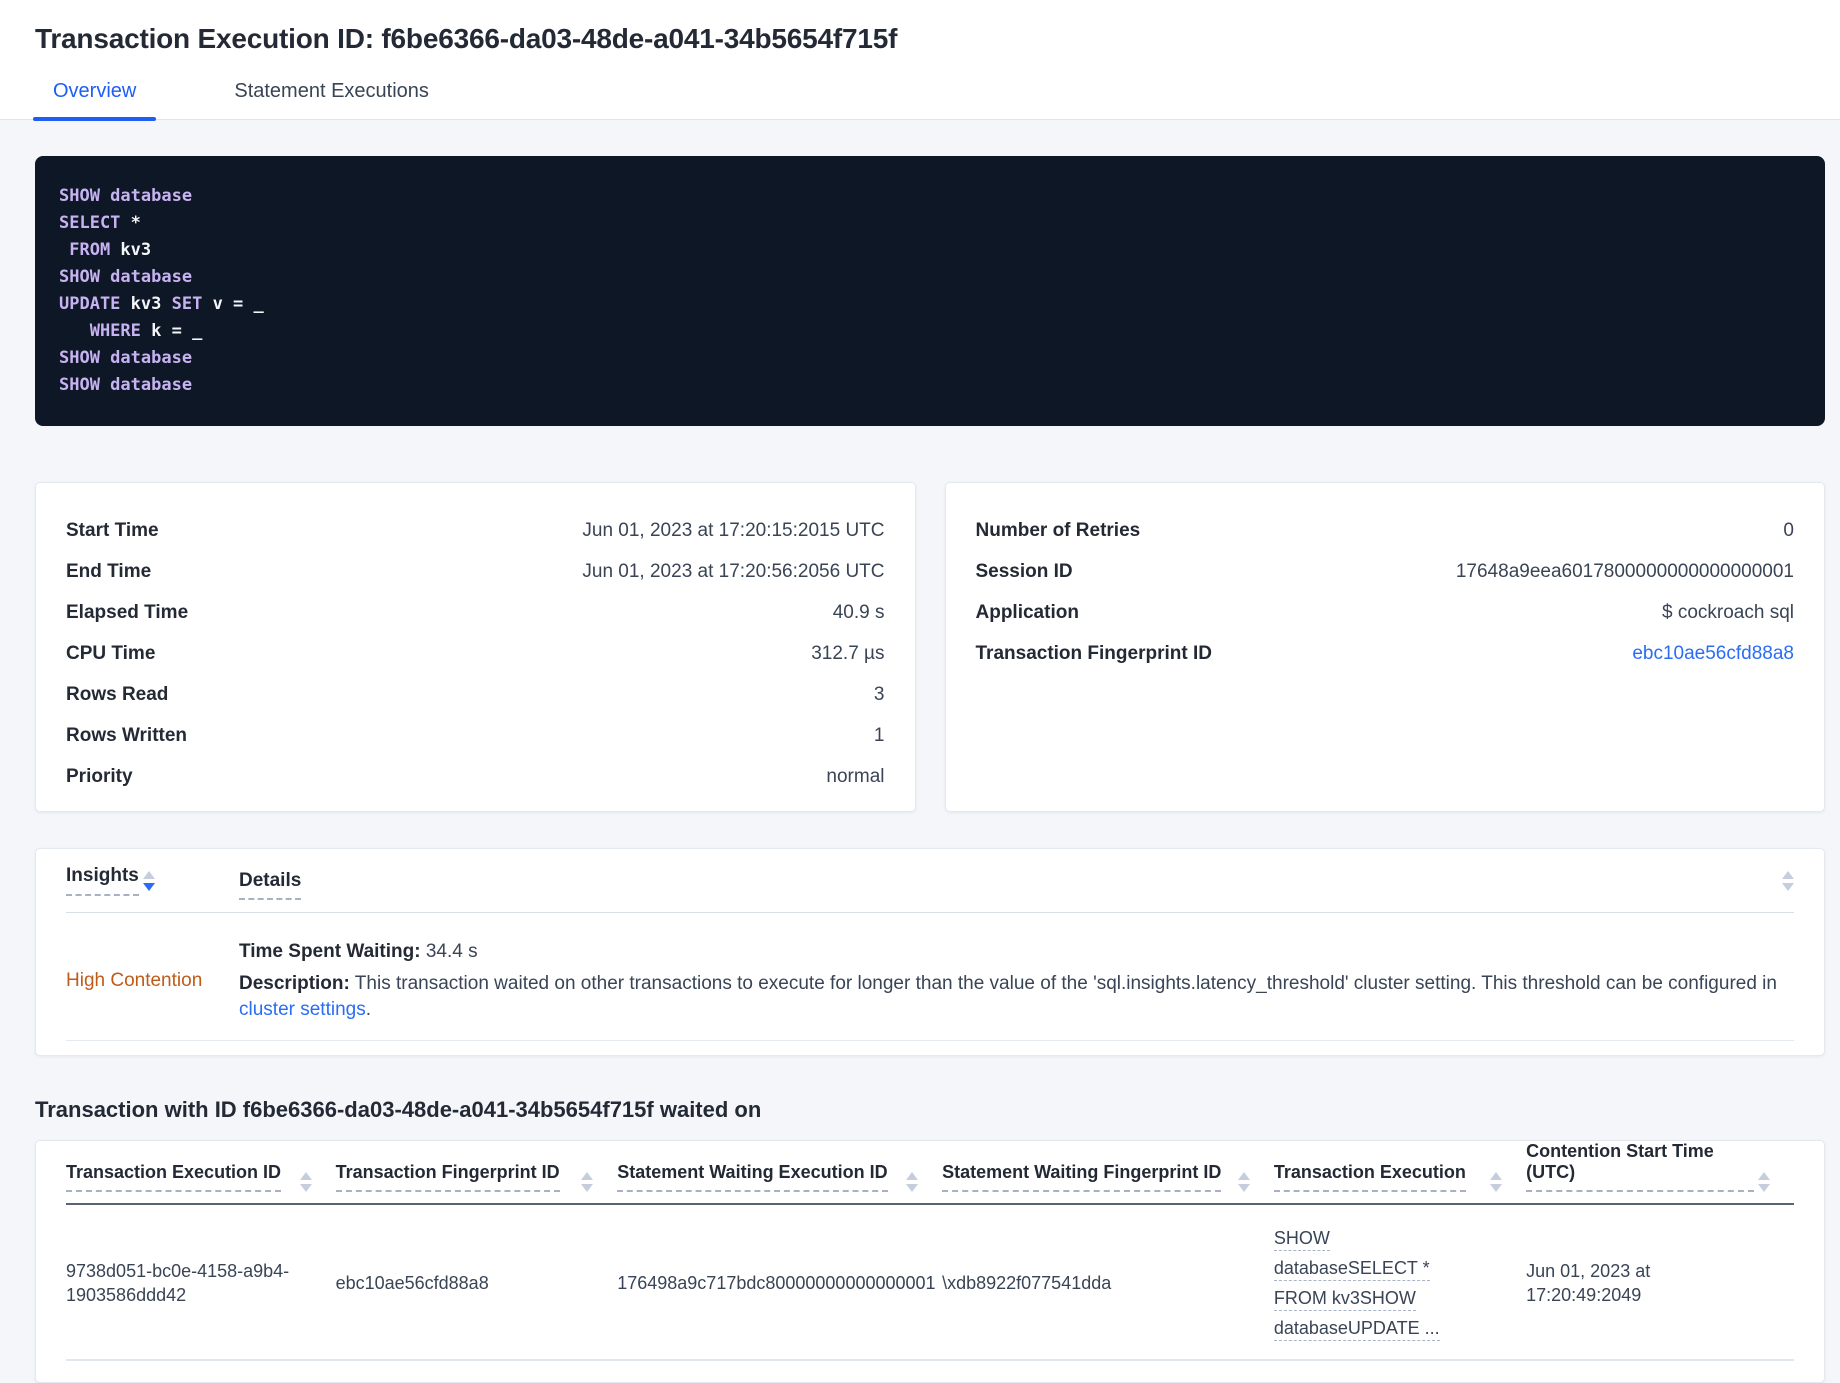  I want to click on summary-value: normal, so click(855, 776).